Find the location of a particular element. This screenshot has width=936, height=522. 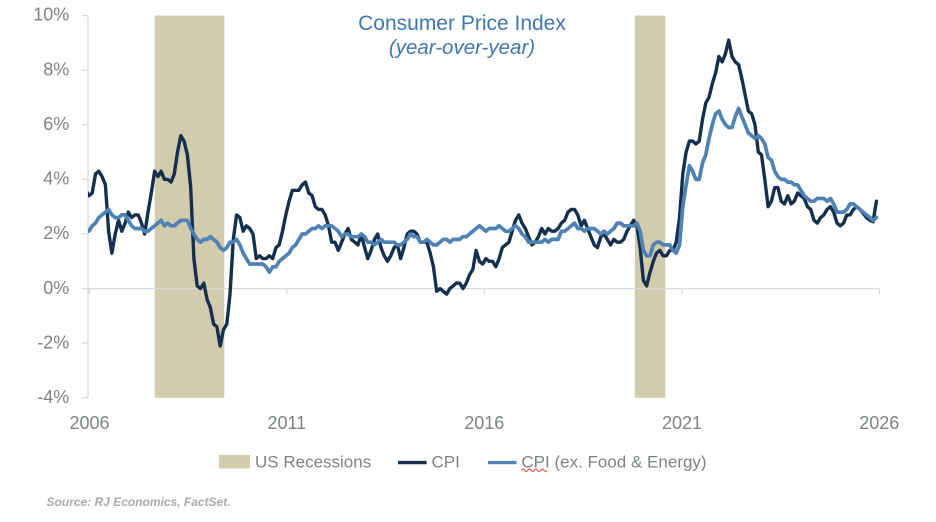

svg-text: 2016 is located at coordinates (484, 423).